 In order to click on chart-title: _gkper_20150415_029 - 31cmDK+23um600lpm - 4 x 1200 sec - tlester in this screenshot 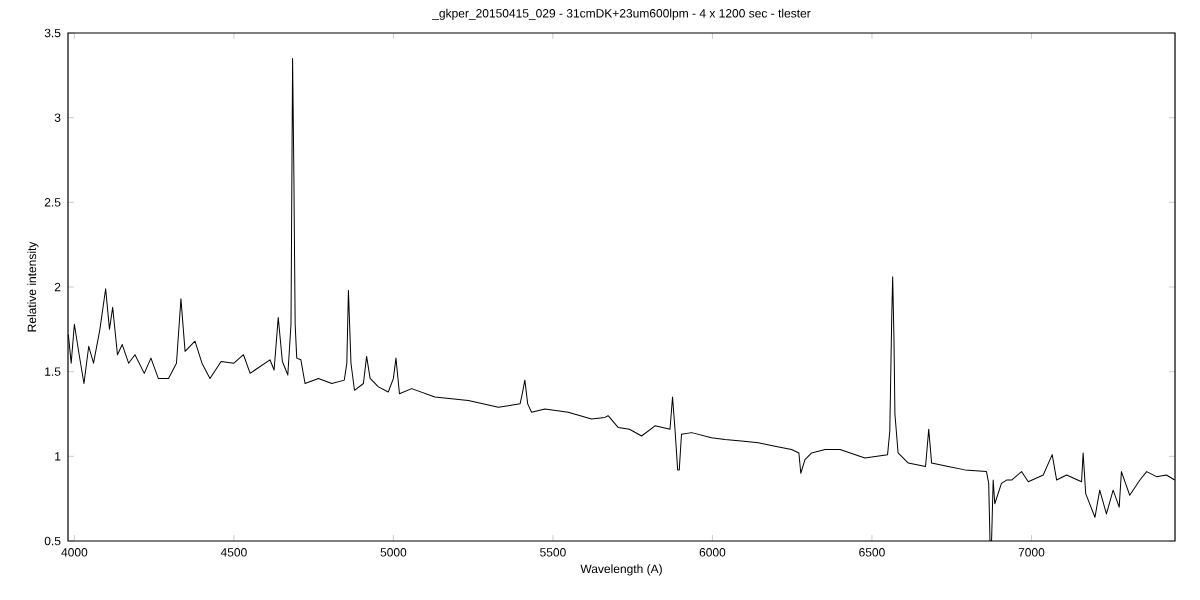, I will do `click(621, 14)`.